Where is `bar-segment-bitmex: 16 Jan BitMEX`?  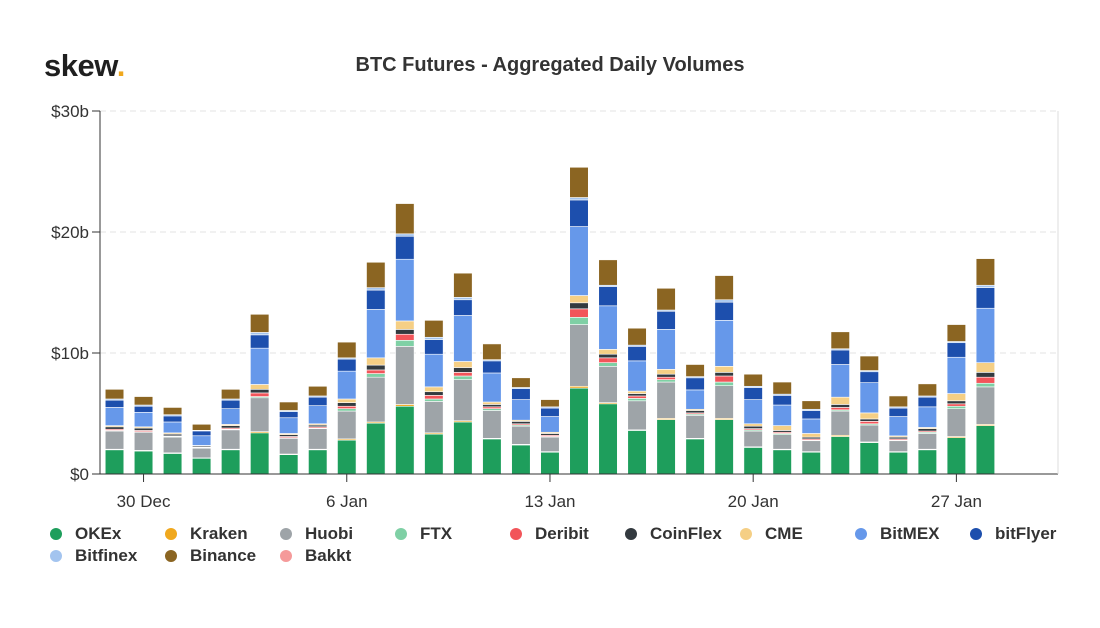 bar-segment-bitmex: 16 Jan BitMEX is located at coordinates (637, 376).